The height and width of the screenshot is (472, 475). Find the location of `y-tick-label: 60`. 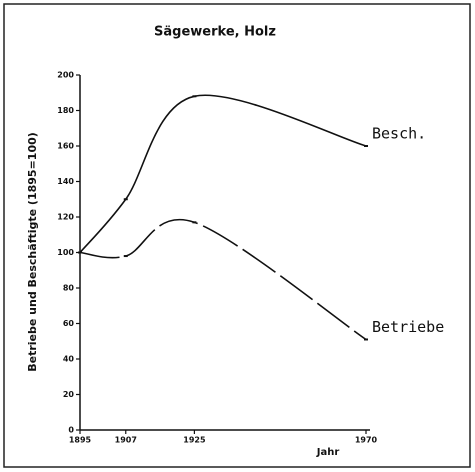

y-tick-label: 60 is located at coordinates (69, 323).